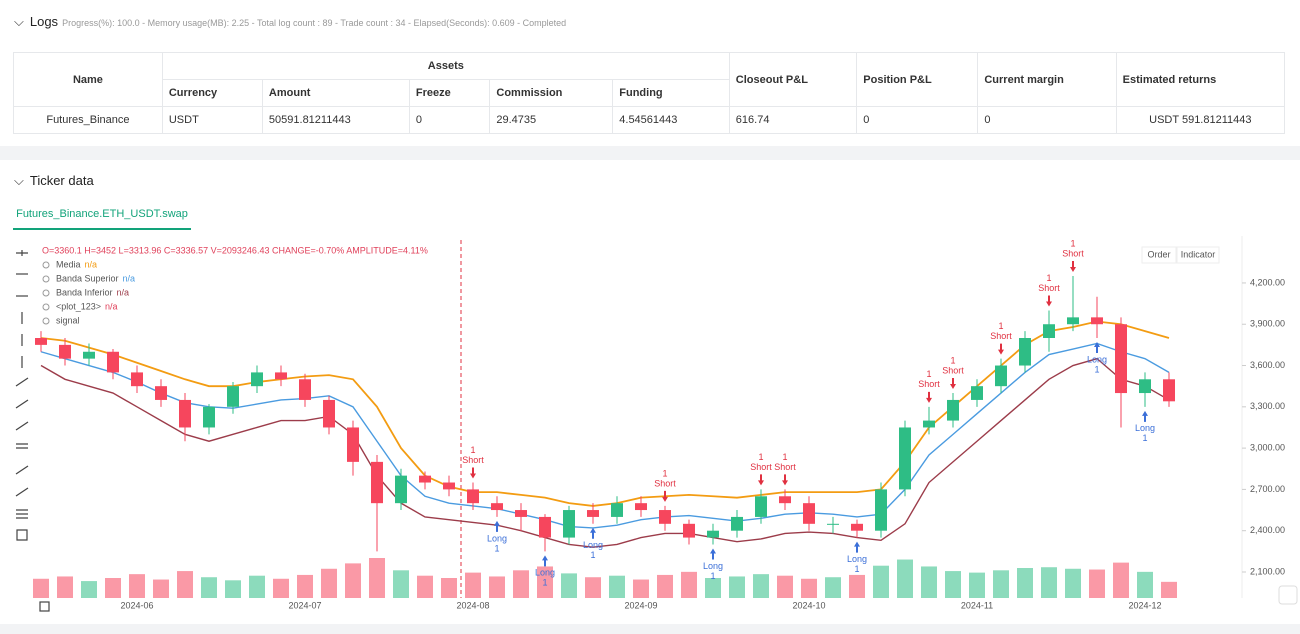  What do you see at coordinates (671, 93) in the screenshot?
I see `column-header: Funding` at bounding box center [671, 93].